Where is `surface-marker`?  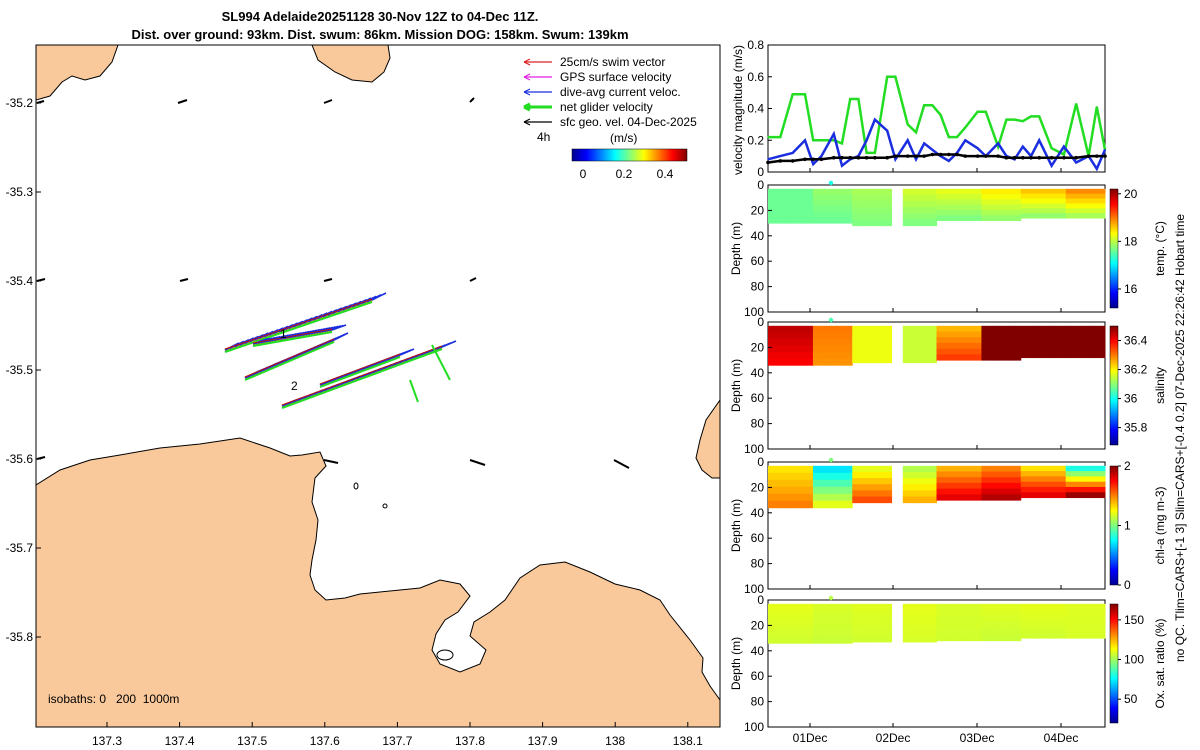
surface-marker is located at coordinates (831, 460).